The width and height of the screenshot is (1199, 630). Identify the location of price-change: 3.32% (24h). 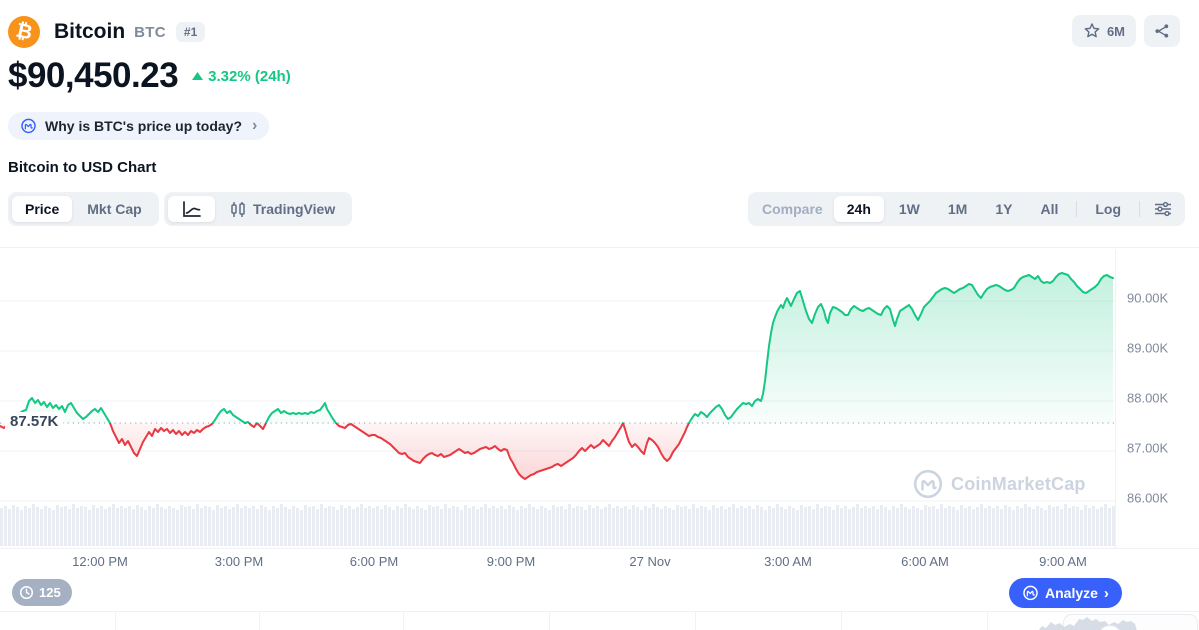
(241, 76).